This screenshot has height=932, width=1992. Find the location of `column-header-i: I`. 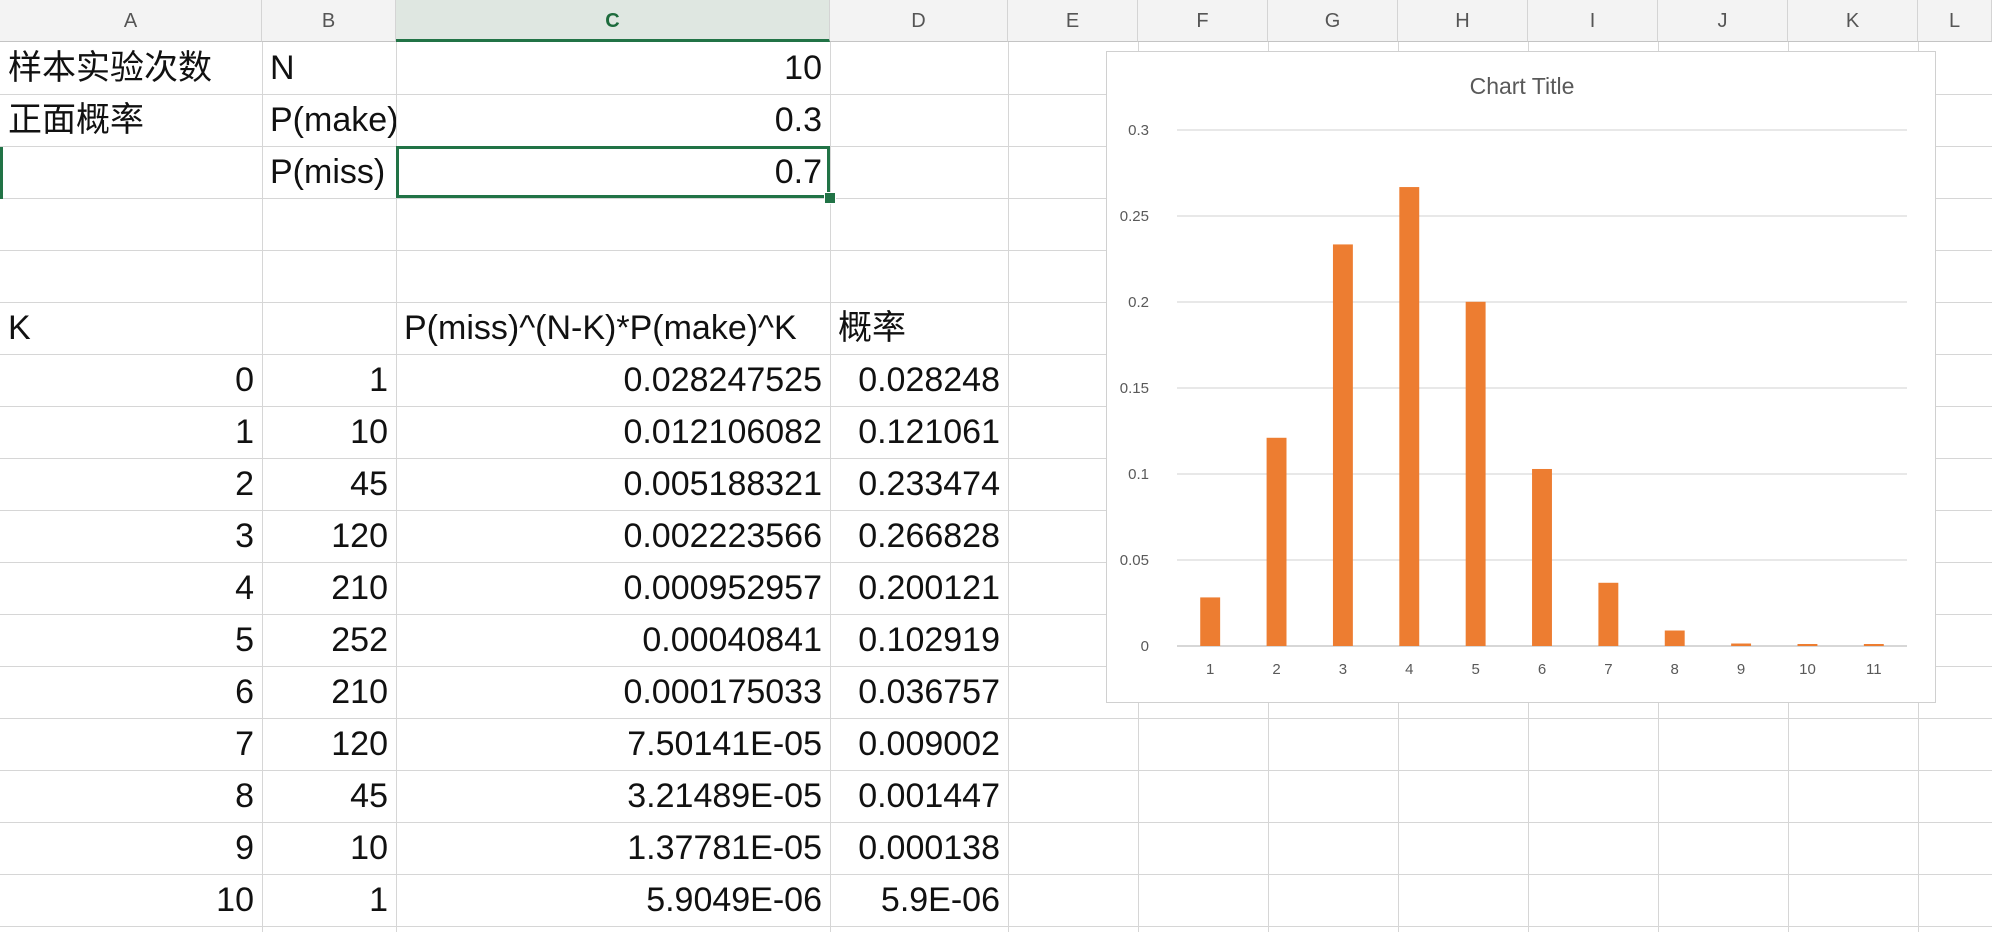

column-header-i: I is located at coordinates (1593, 21).